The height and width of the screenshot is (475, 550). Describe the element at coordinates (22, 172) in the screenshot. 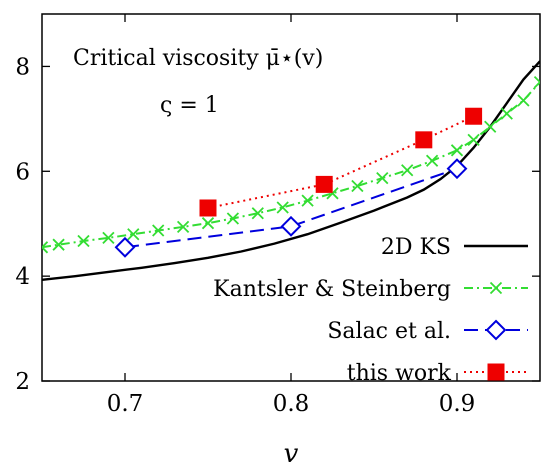

I see `y-tick-label: 6` at that location.